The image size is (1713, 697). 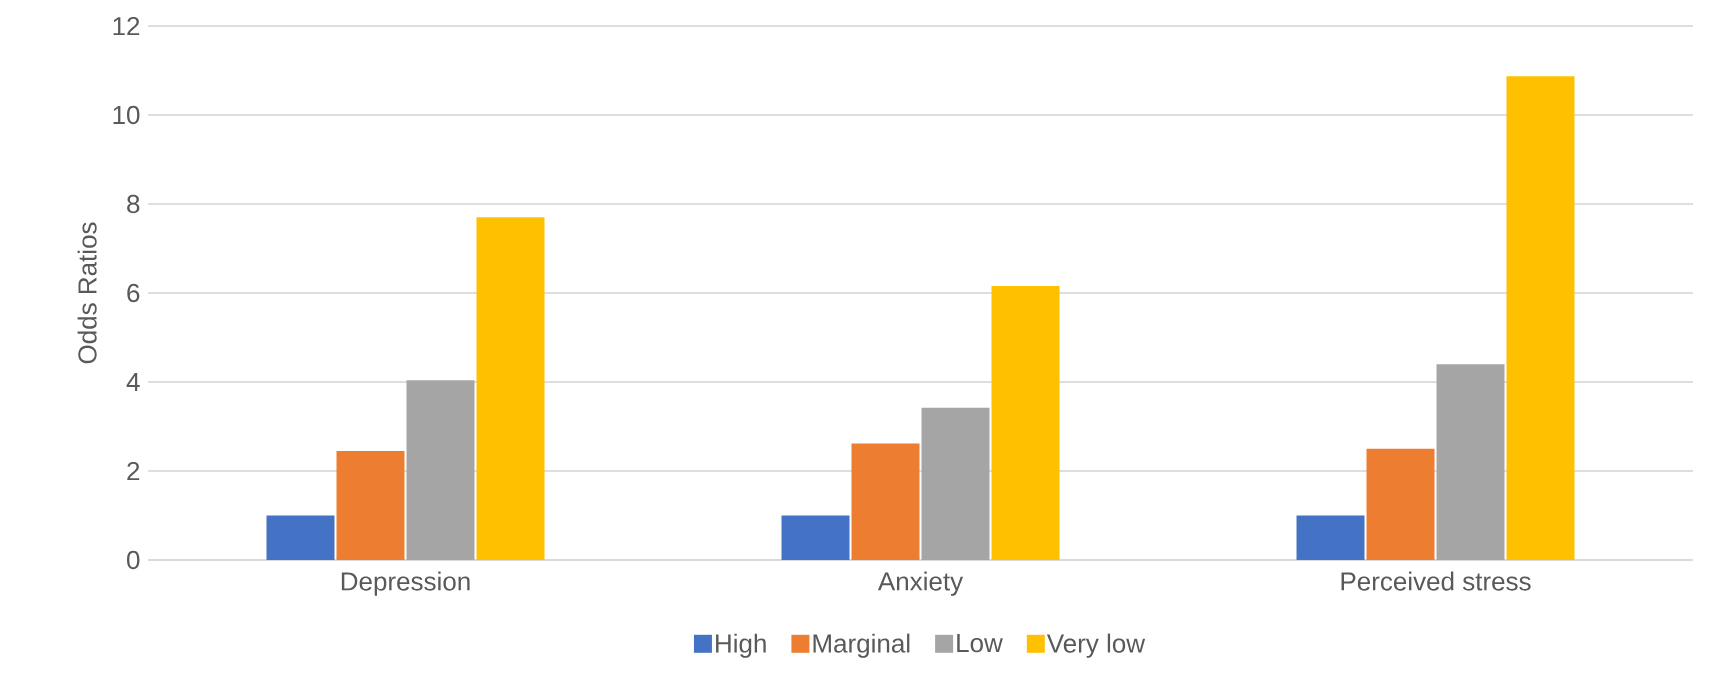 What do you see at coordinates (126, 115) in the screenshot?
I see `y-tick-label: 10` at bounding box center [126, 115].